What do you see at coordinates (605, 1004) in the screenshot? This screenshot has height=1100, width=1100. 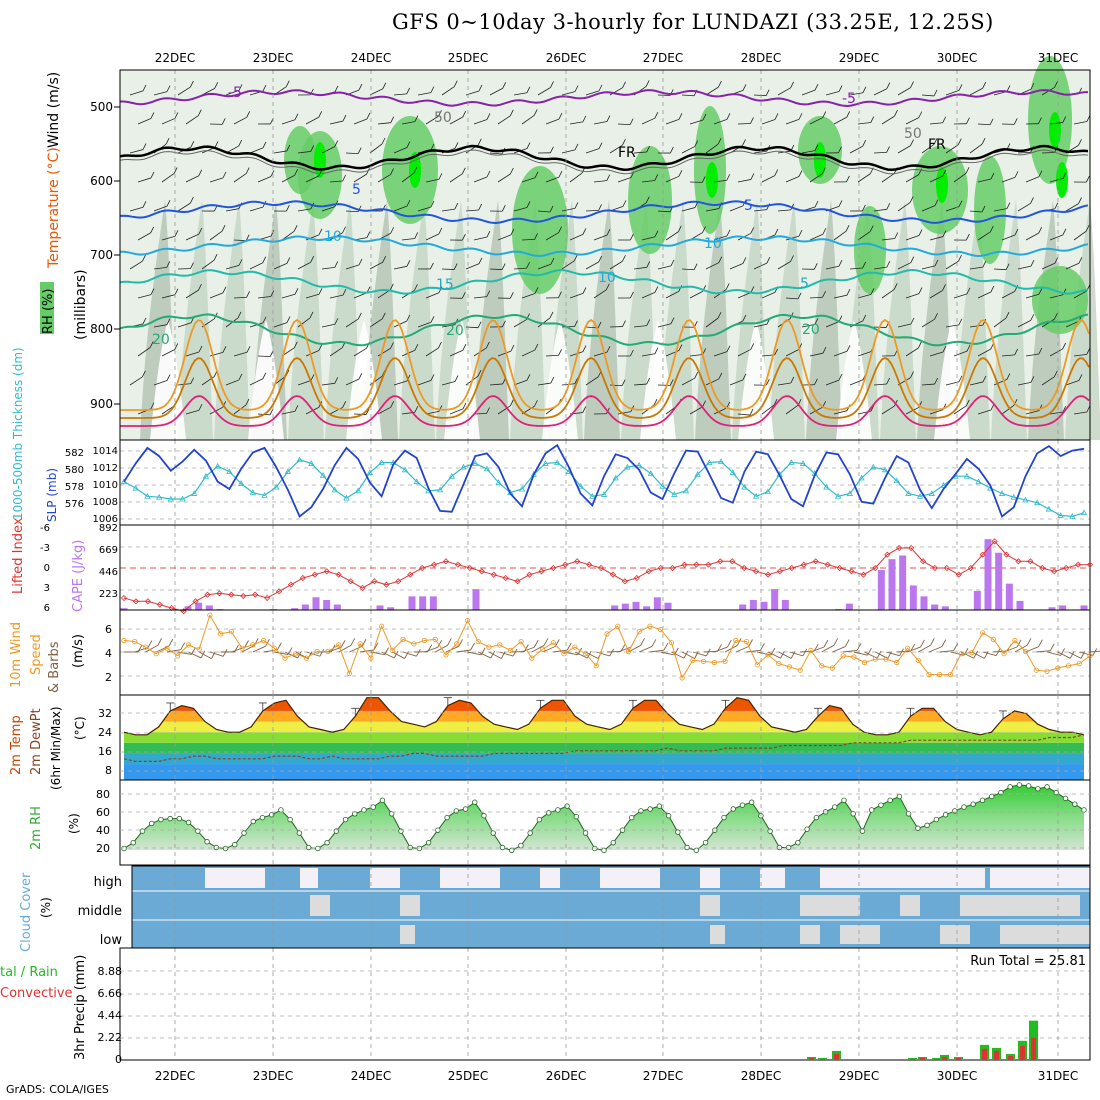 I see `precip-panel-frame` at bounding box center [605, 1004].